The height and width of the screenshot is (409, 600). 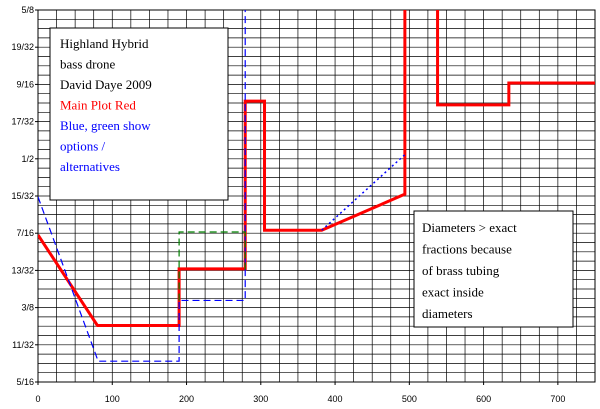 What do you see at coordinates (27, 308) in the screenshot?
I see `y-tick-label: 3/8` at bounding box center [27, 308].